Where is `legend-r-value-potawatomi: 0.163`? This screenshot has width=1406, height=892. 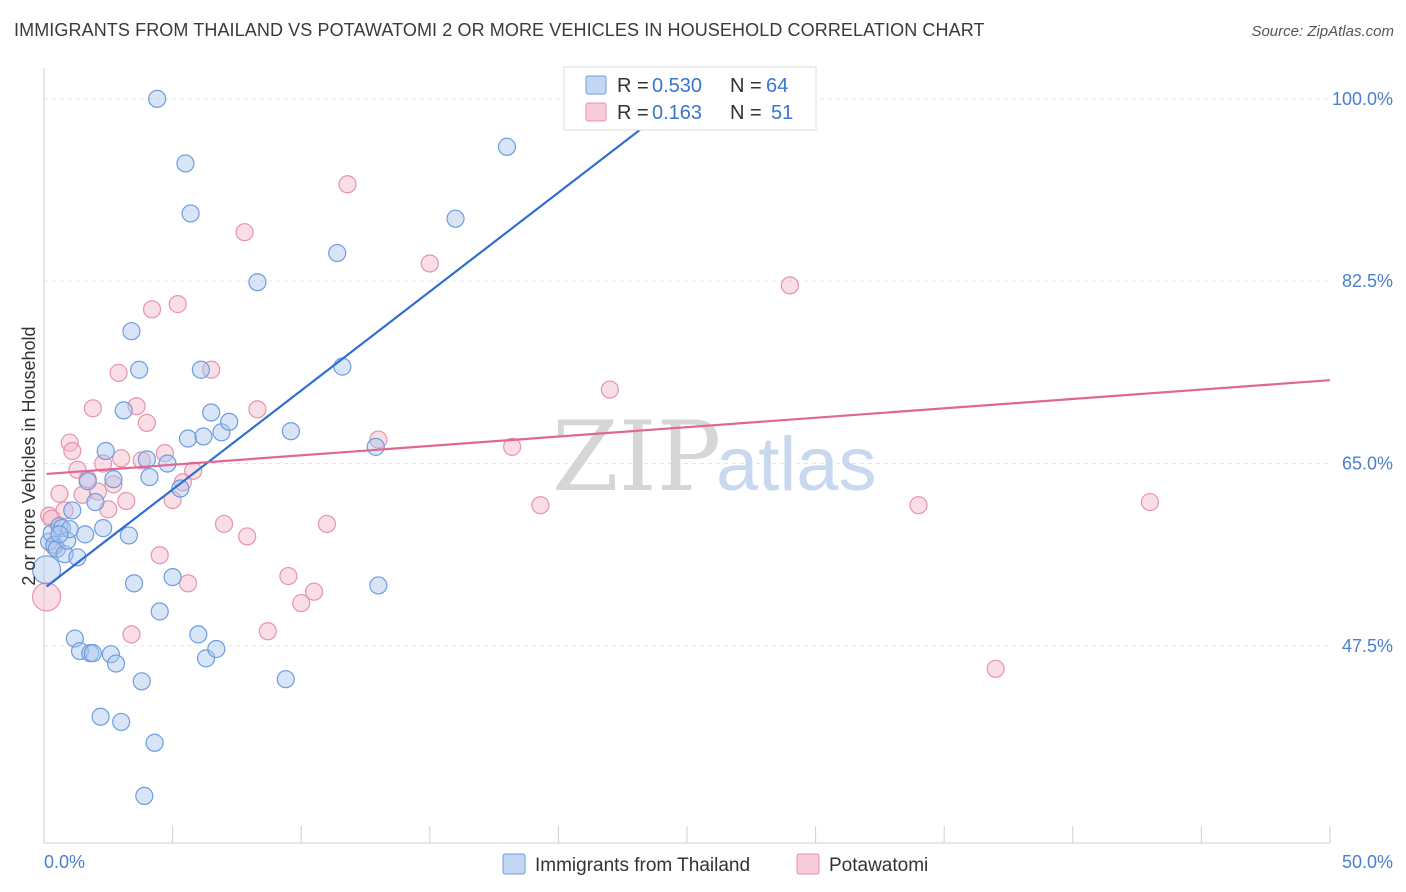 legend-r-value-potawatomi: 0.163 is located at coordinates (677, 113).